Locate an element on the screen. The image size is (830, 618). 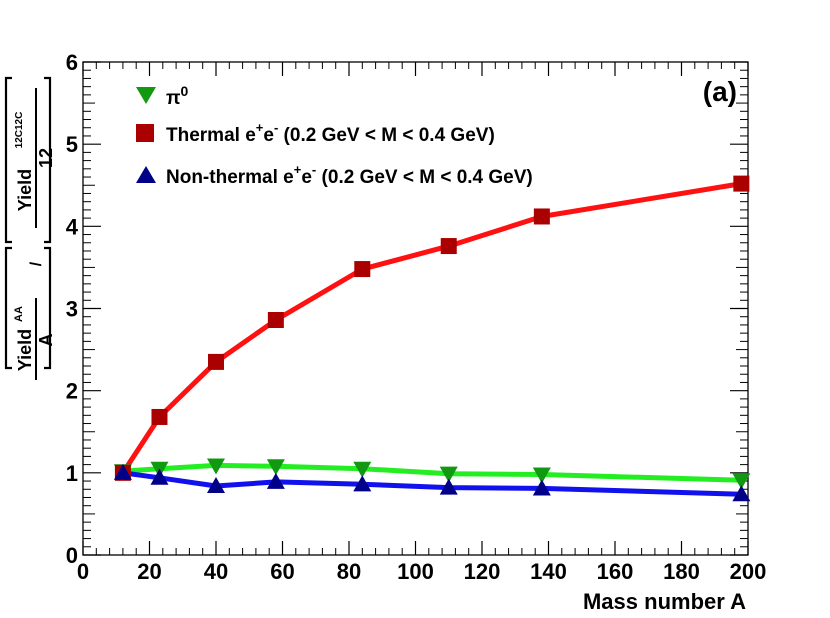
legend-nonthermal-sup1: + is located at coordinates (298, 169).